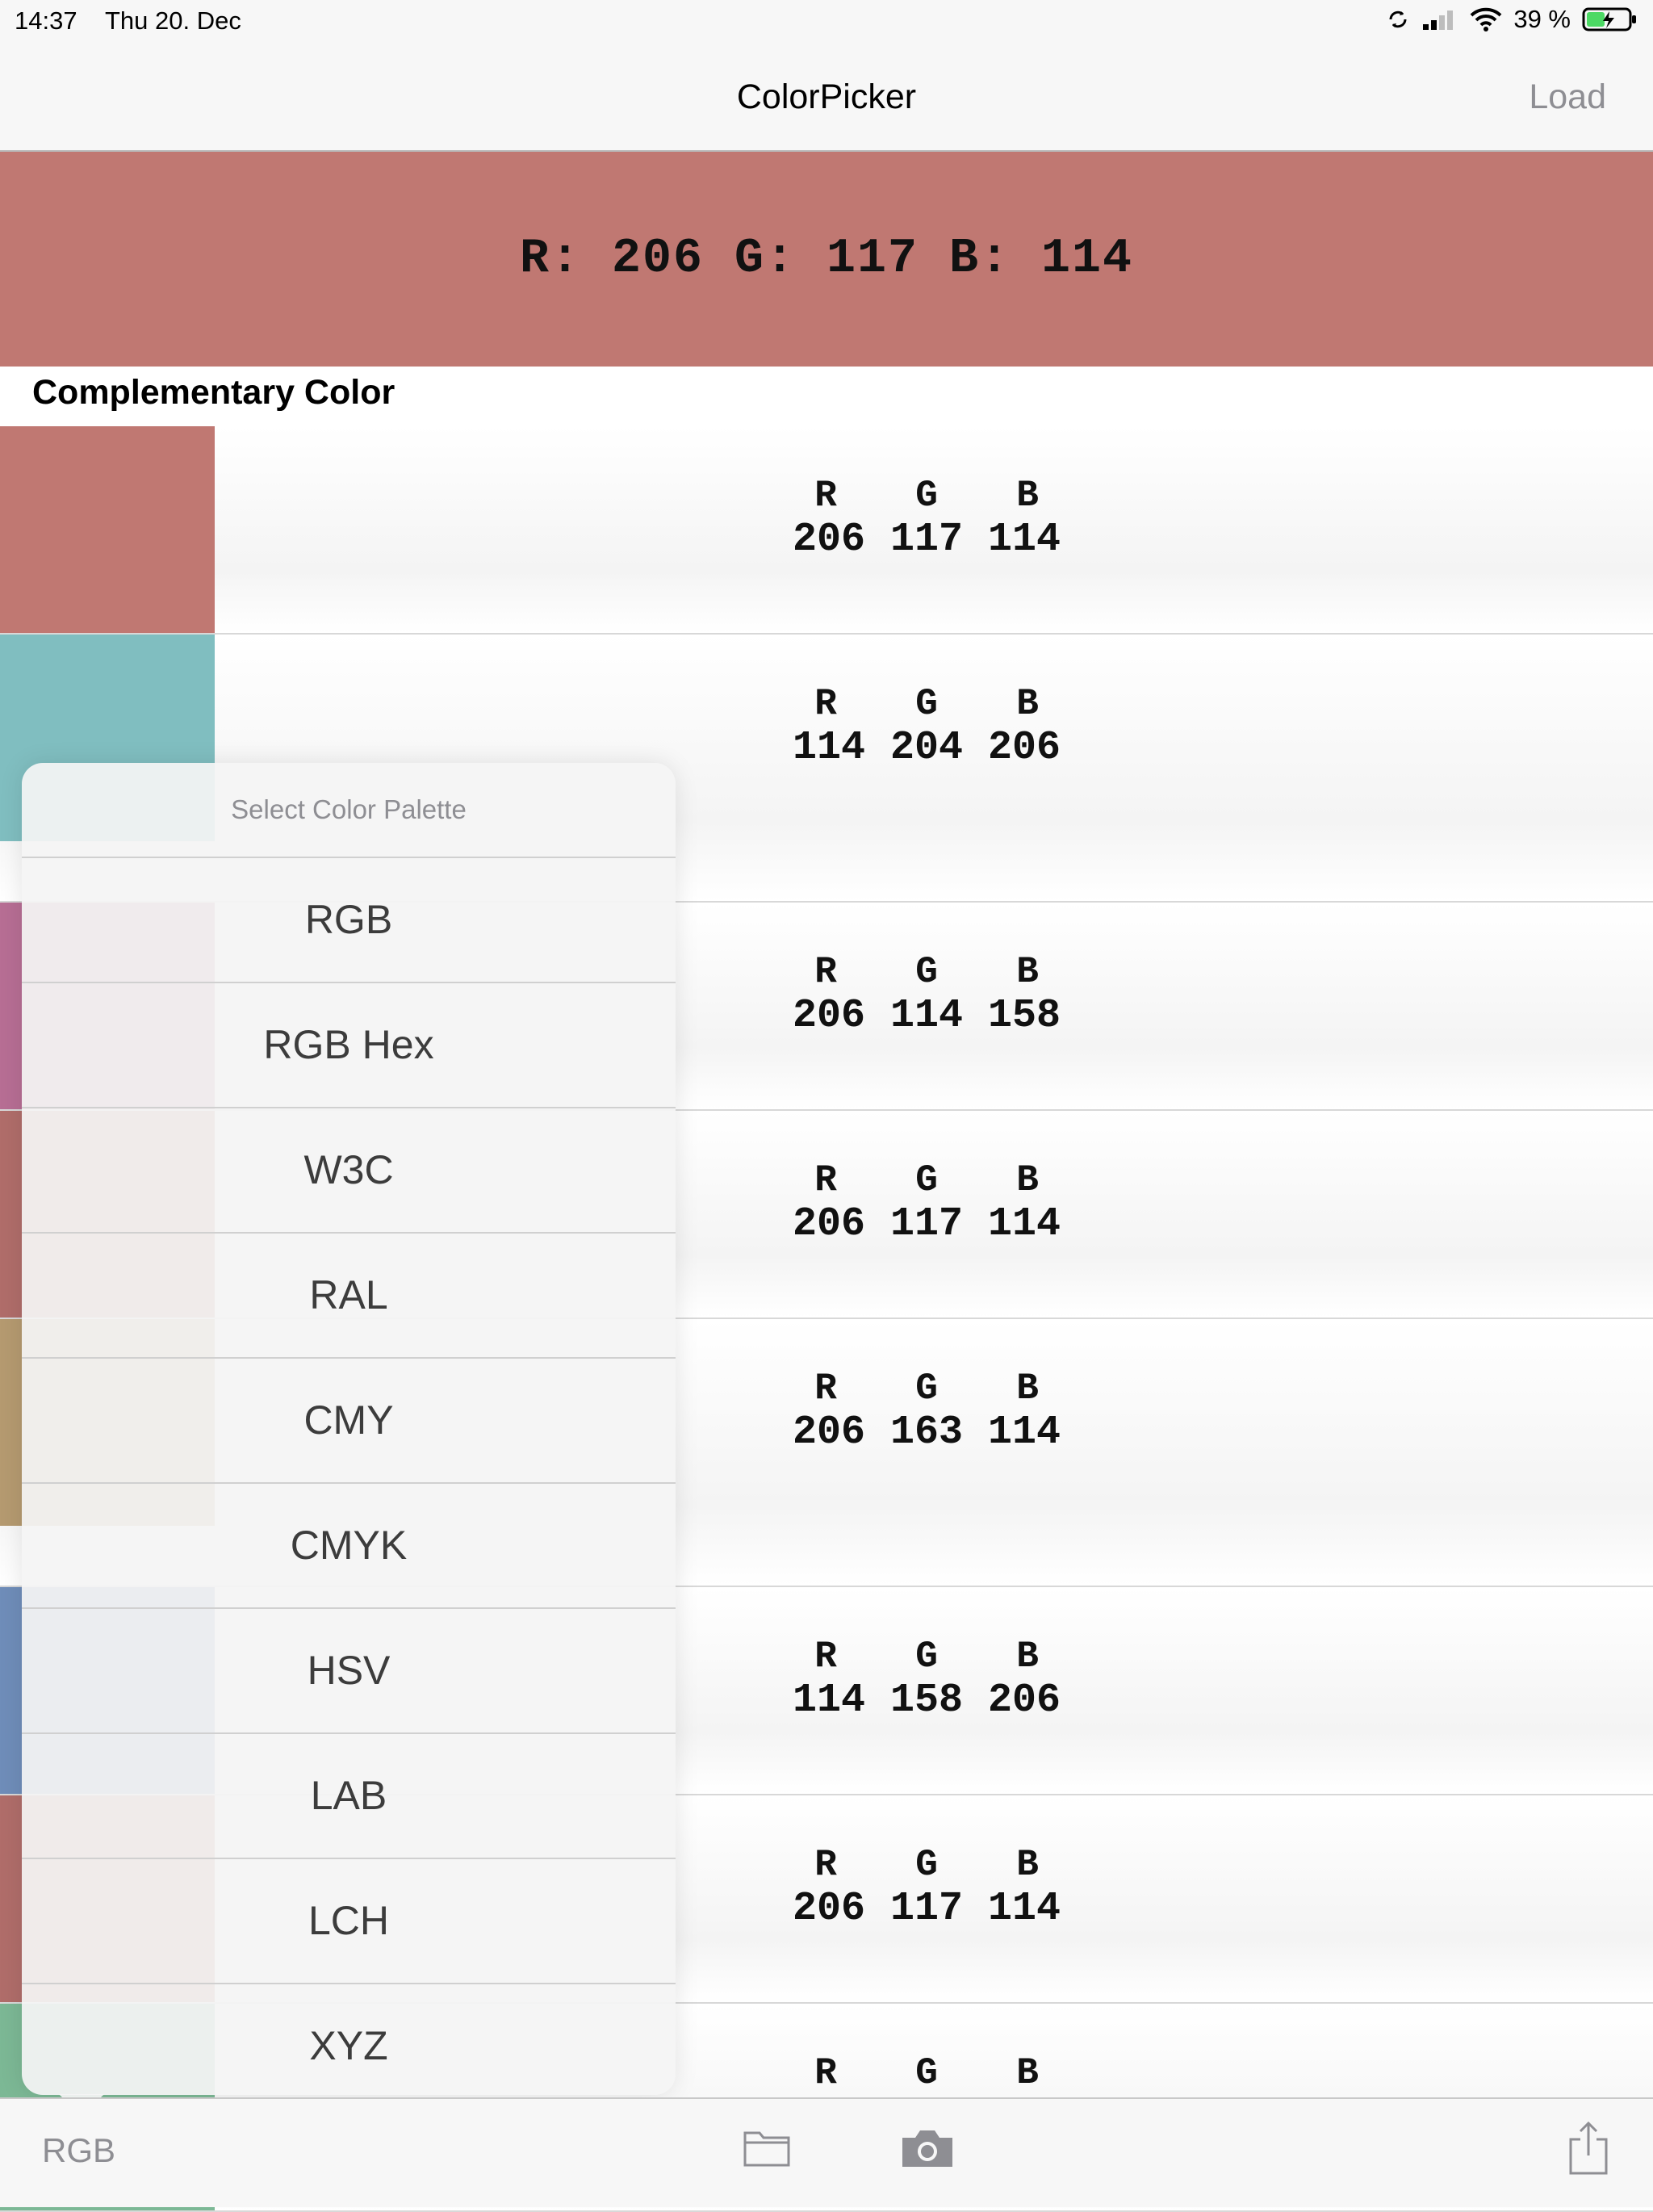 This screenshot has height=2212, width=1653. What do you see at coordinates (826, 21) in the screenshot?
I see `status-bar: 14:37 Thu 20. Dec 39 %` at bounding box center [826, 21].